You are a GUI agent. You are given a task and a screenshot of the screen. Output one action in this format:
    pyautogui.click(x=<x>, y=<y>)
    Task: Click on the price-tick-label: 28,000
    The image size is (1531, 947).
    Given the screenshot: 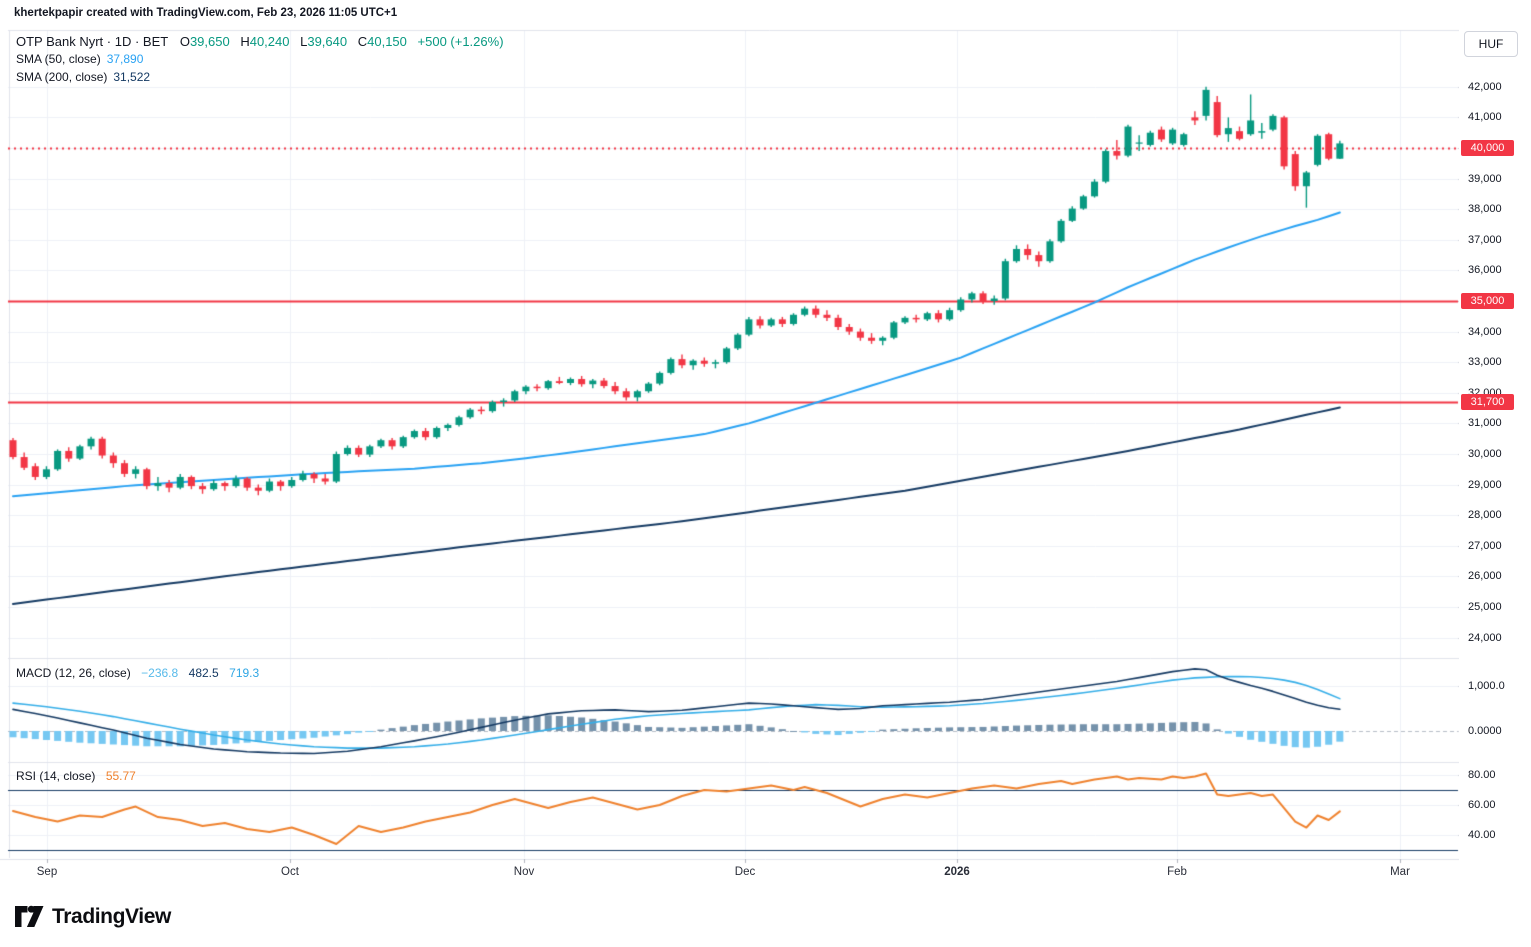 What is the action you would take?
    pyautogui.click(x=1485, y=515)
    